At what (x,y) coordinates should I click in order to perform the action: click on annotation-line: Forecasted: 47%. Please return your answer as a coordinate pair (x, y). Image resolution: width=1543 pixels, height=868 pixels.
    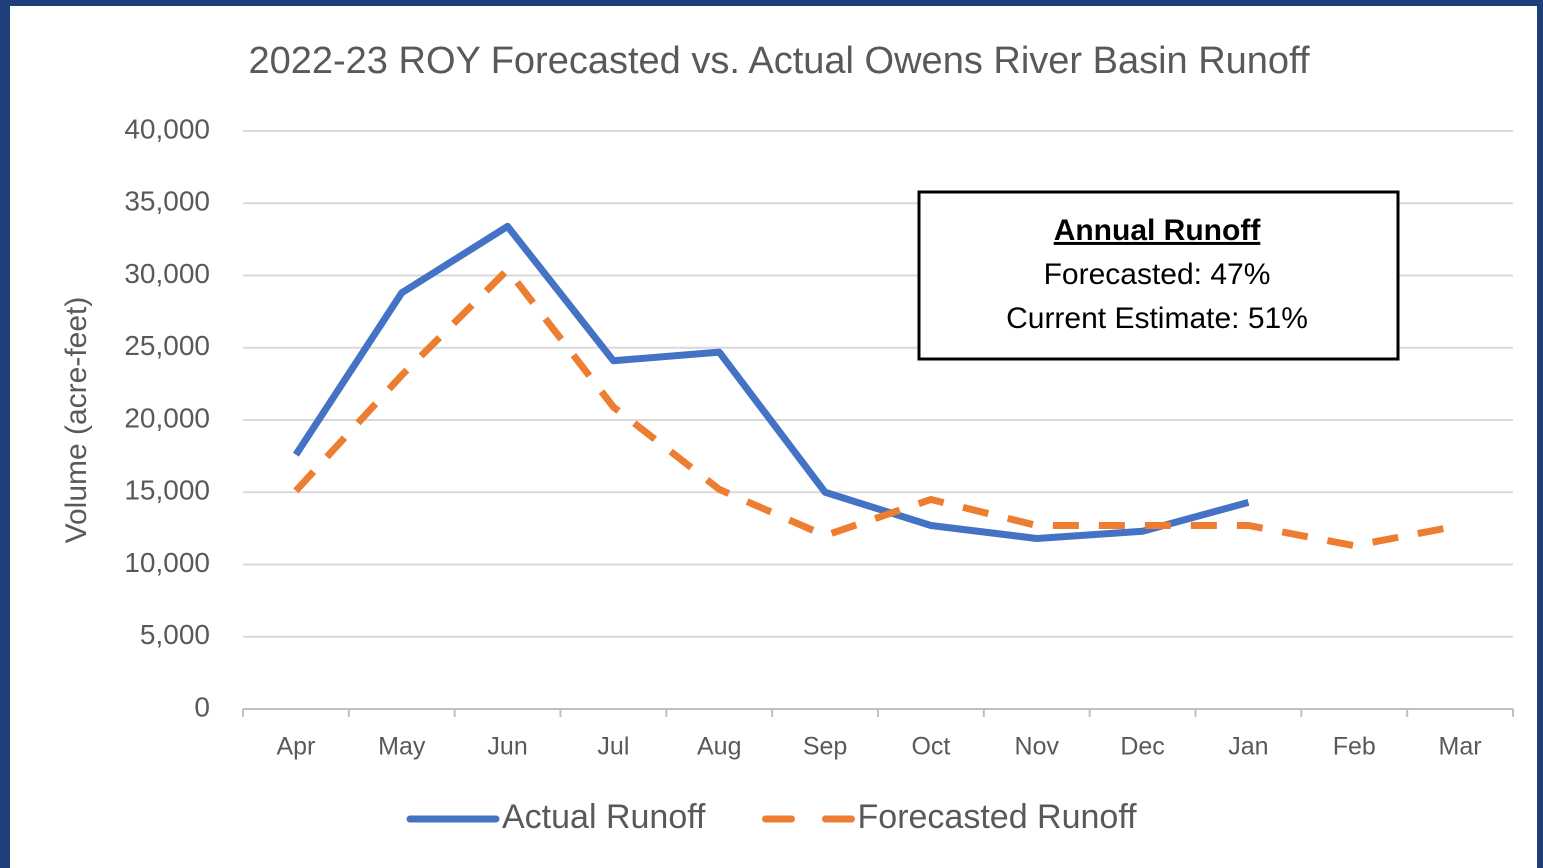
    Looking at the image, I should click on (1157, 274).